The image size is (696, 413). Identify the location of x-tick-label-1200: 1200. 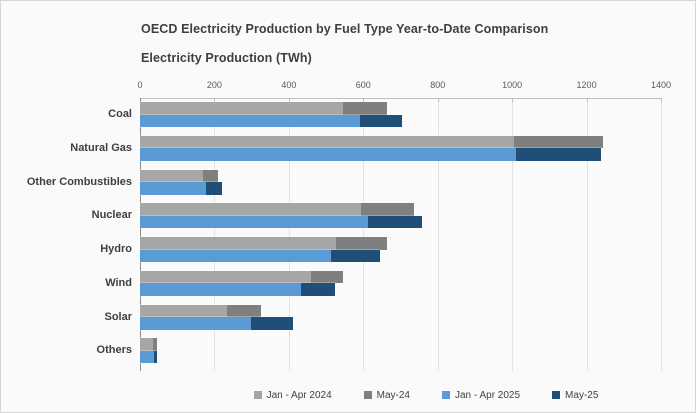
(586, 85).